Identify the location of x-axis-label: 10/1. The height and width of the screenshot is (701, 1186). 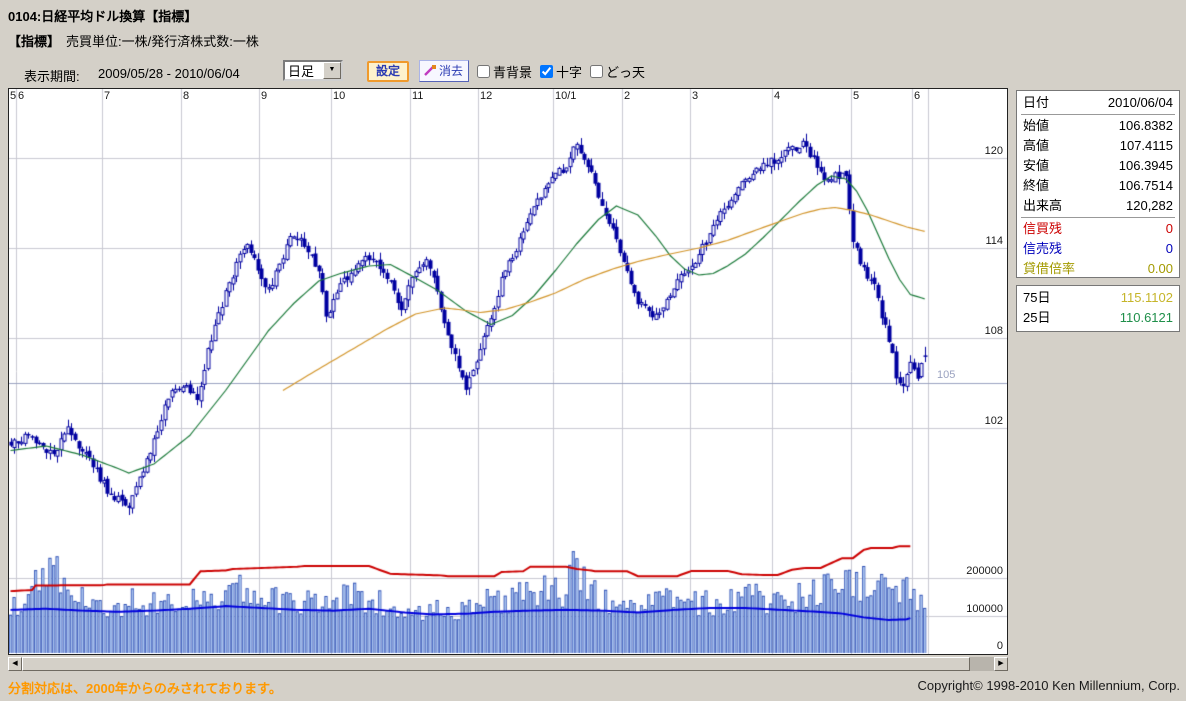
(566, 96).